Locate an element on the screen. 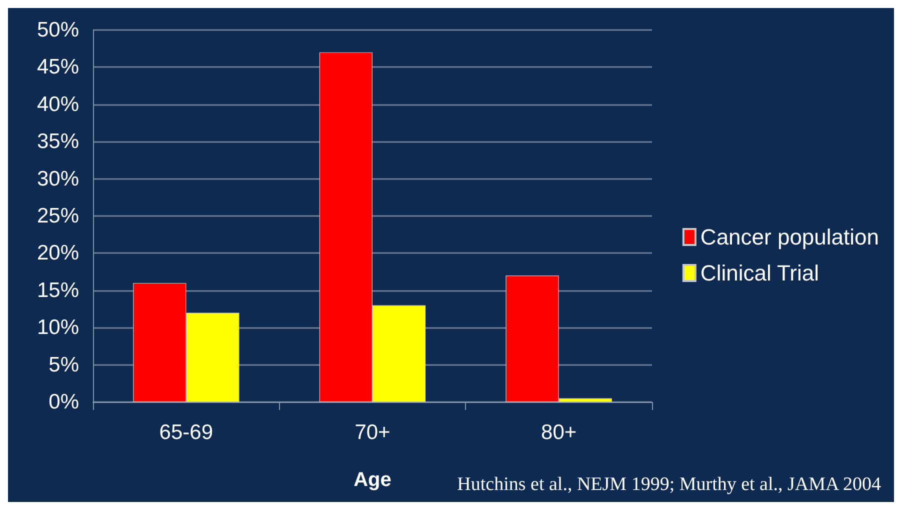 This screenshot has width=902, height=510. x-tick-label: 65-69 is located at coordinates (186, 432).